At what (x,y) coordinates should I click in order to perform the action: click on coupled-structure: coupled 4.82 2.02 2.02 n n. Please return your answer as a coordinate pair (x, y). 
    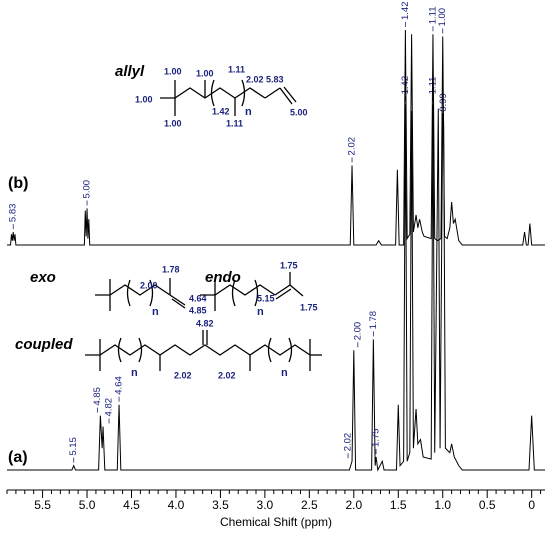
    Looking at the image, I should click on (168, 349).